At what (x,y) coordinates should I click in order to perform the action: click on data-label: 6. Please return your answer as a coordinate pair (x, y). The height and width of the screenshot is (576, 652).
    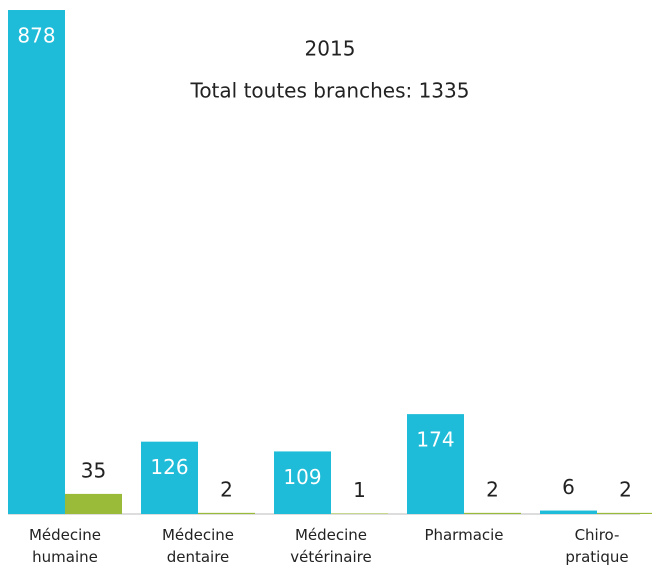
    Looking at the image, I should click on (568, 487).